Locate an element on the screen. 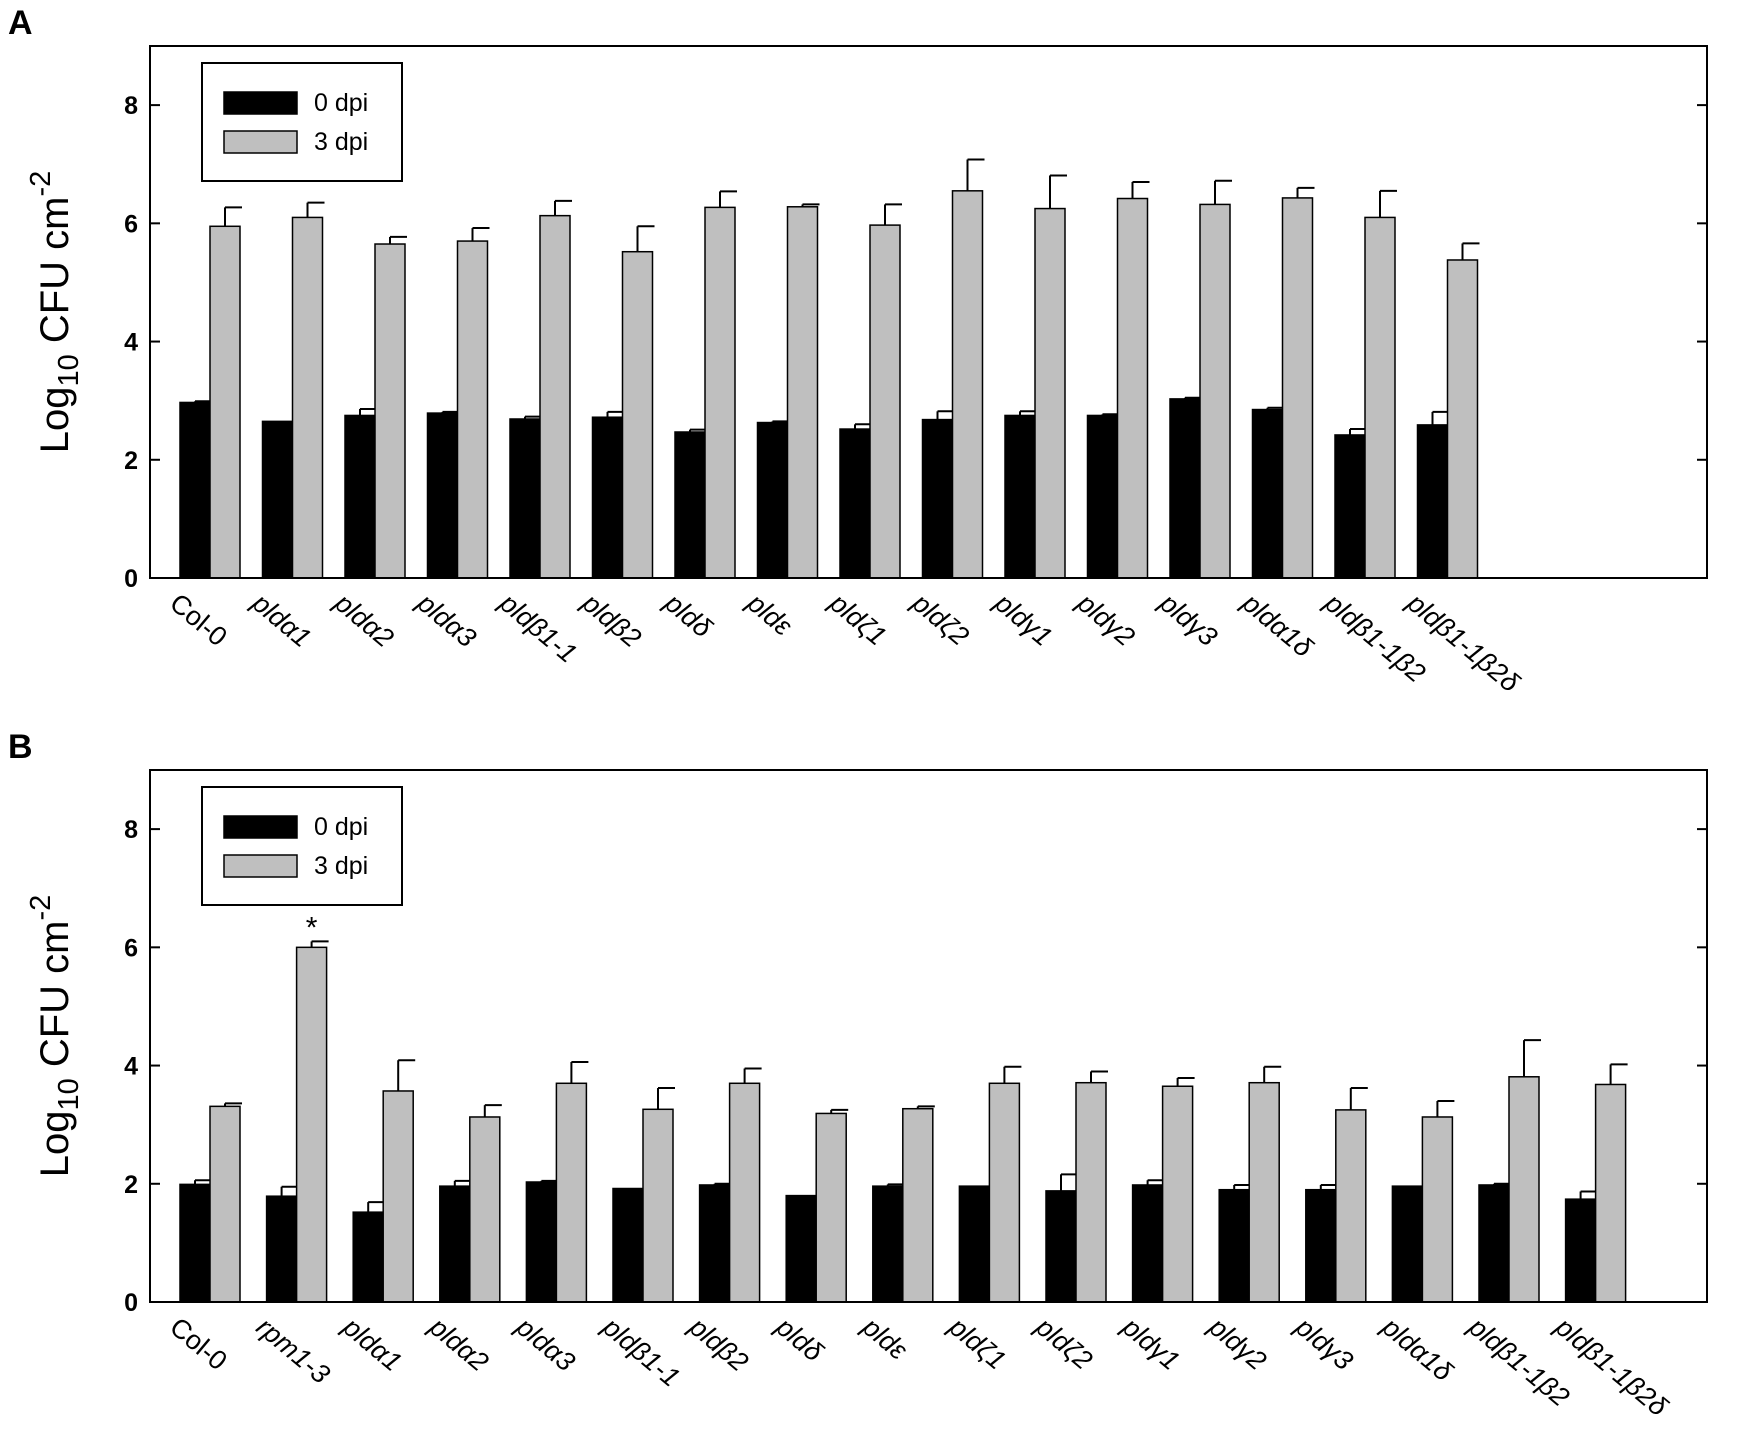  bar-3-dpi-pldbeta1-1beta2delta is located at coordinates (1610, 1193).